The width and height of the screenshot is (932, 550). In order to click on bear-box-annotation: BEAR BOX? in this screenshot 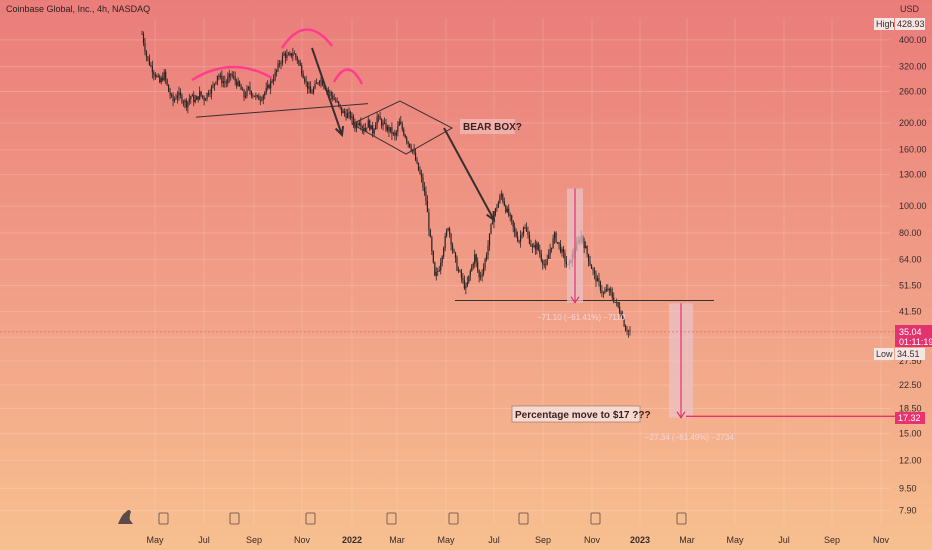, I will do `click(491, 126)`.